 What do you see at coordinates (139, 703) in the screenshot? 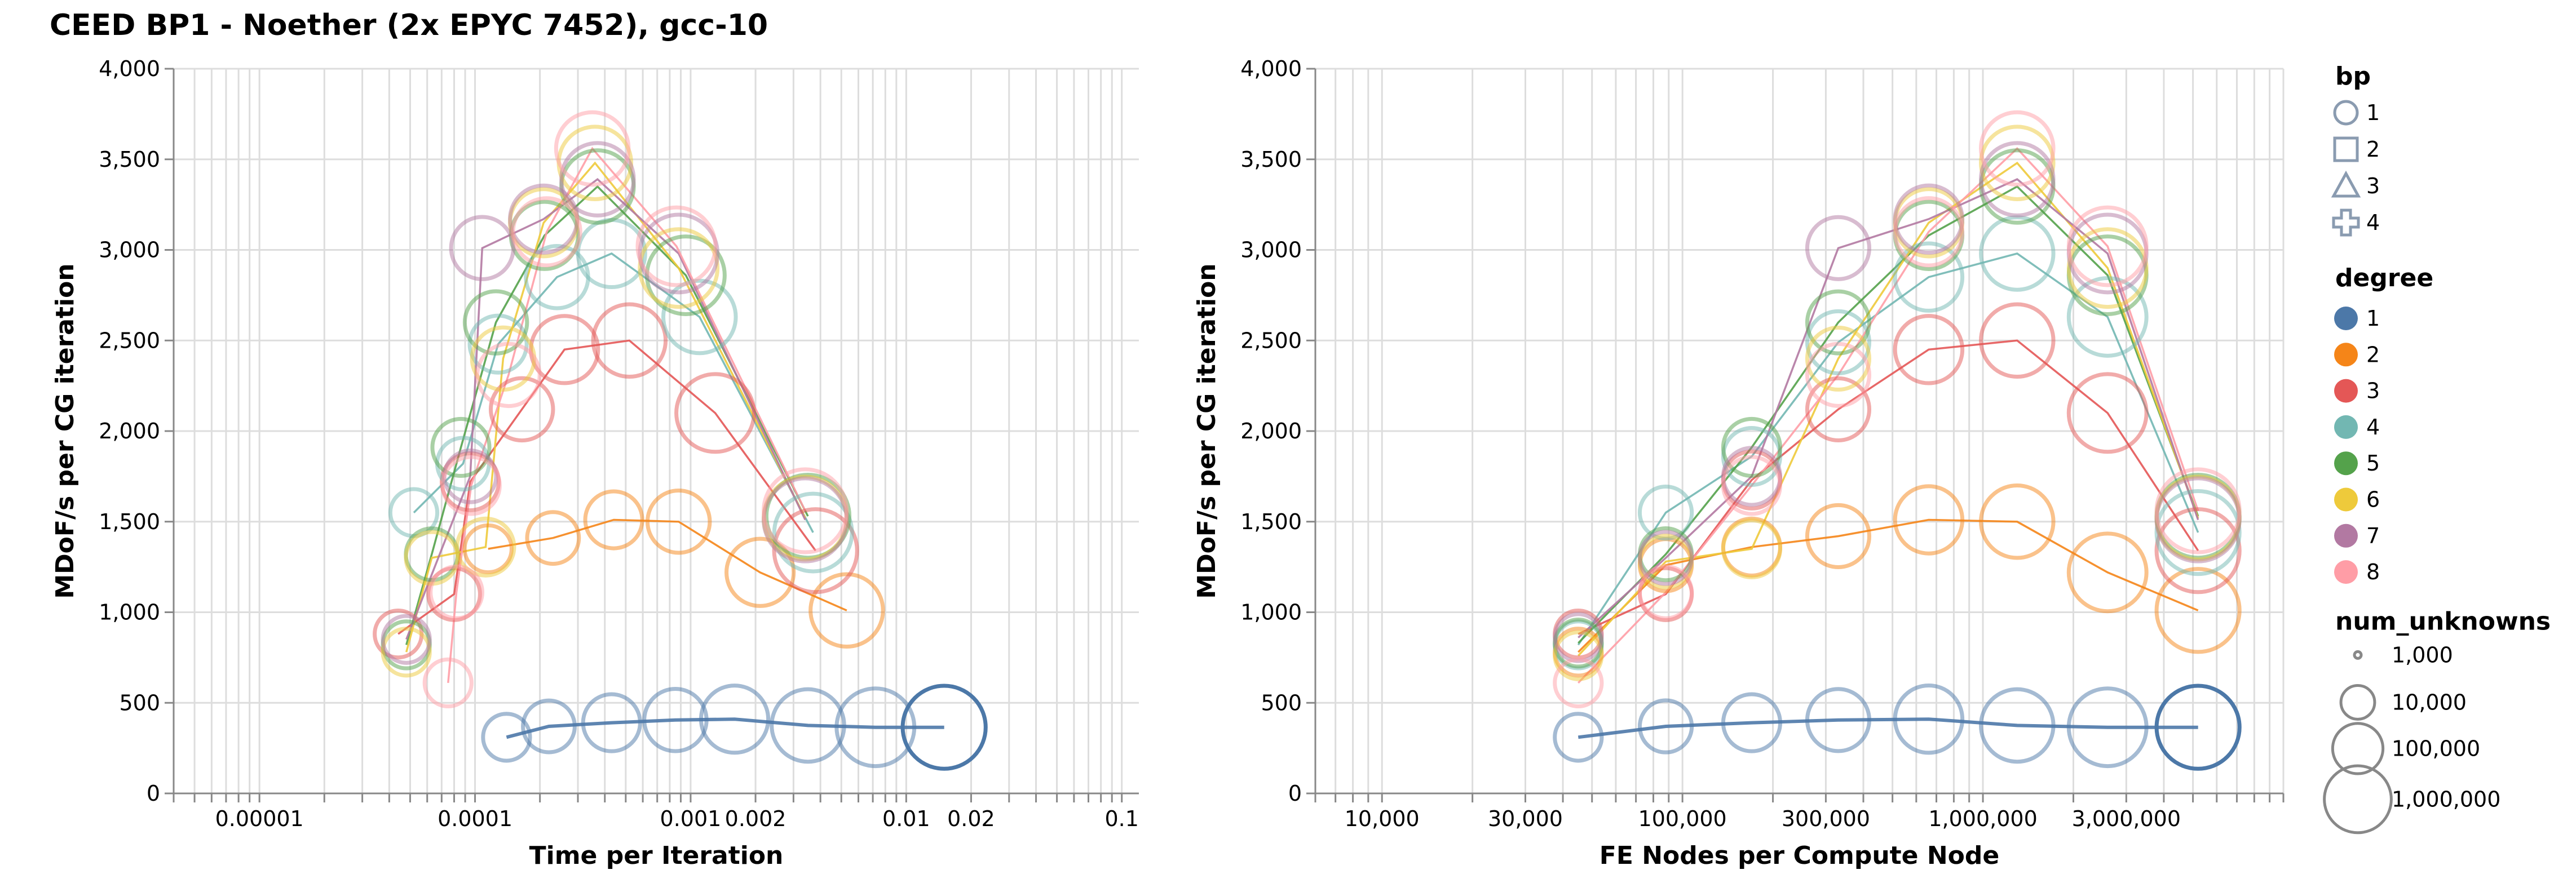
I see `y-tick-label: 500` at bounding box center [139, 703].